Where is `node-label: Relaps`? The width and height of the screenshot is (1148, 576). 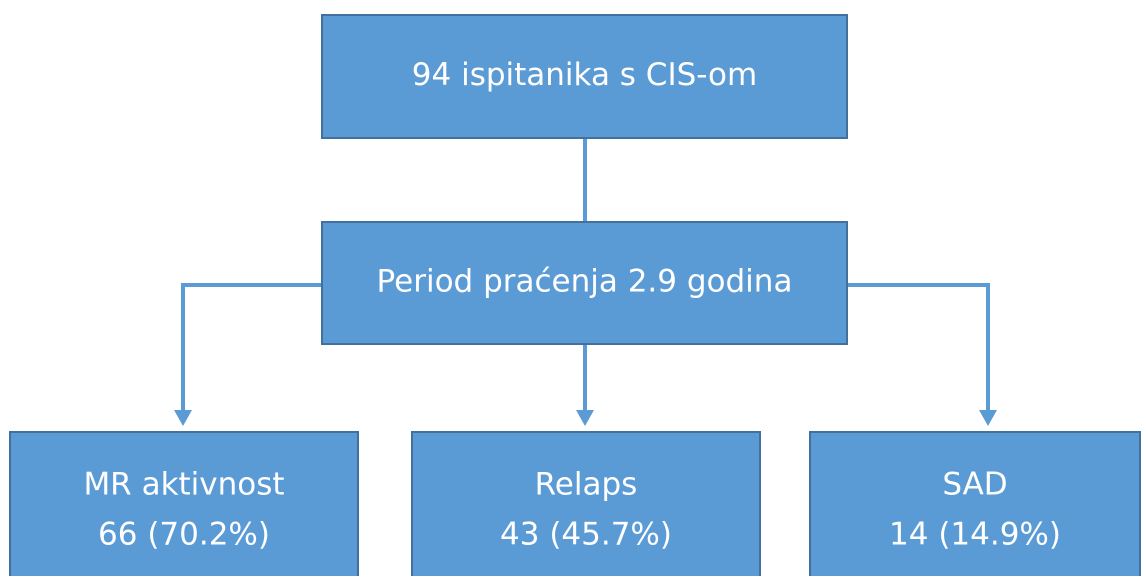
node-label: Relaps is located at coordinates (586, 485).